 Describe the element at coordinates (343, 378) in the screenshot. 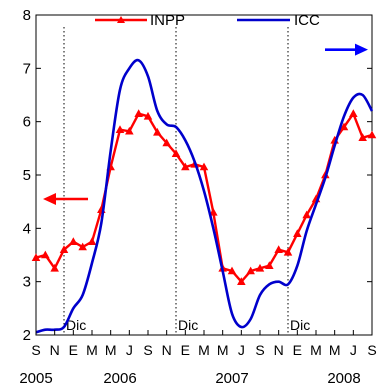

I see `year-label: 2008` at that location.